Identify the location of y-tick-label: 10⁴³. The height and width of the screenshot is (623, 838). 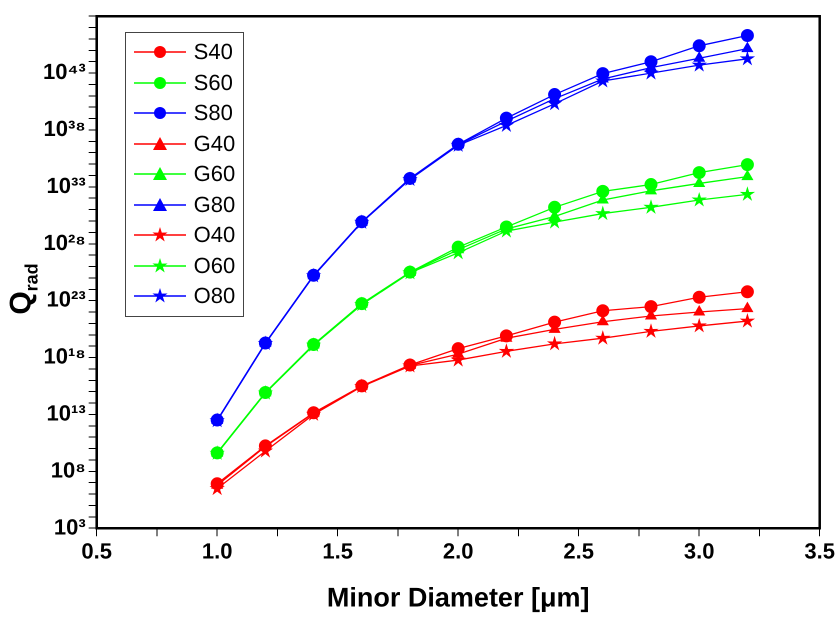
(64, 71).